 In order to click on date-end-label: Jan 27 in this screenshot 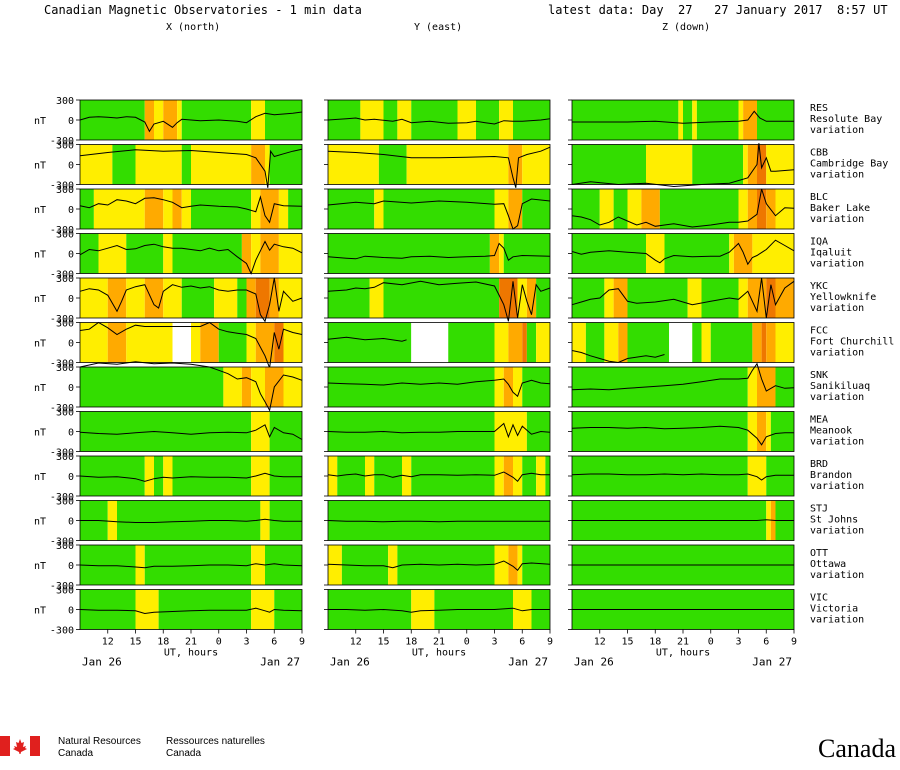, I will do `click(528, 662)`.